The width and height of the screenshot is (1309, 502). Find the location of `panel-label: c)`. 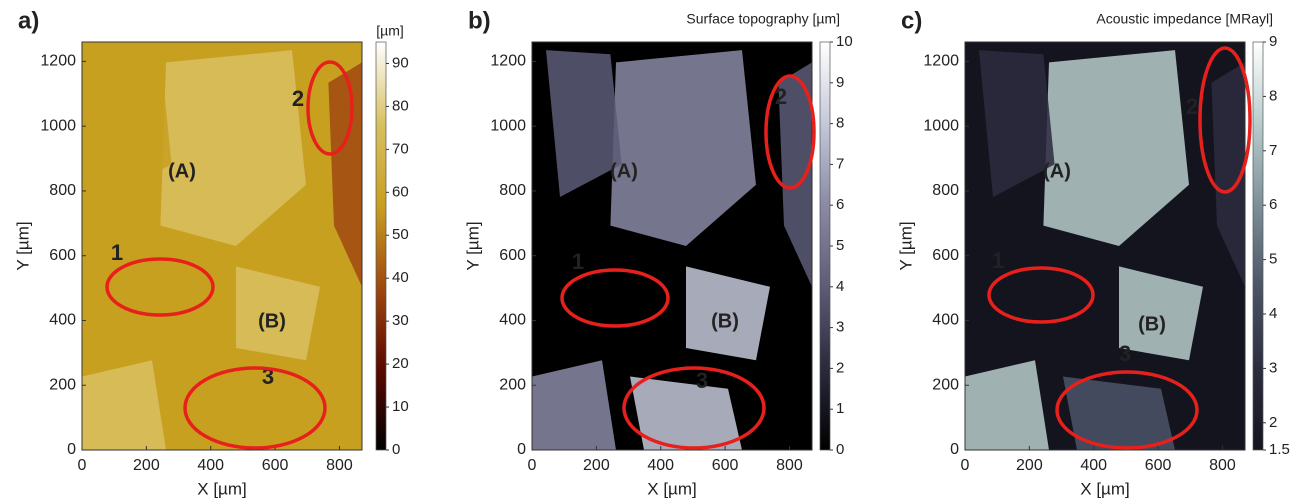

panel-label: c) is located at coordinates (911, 20).